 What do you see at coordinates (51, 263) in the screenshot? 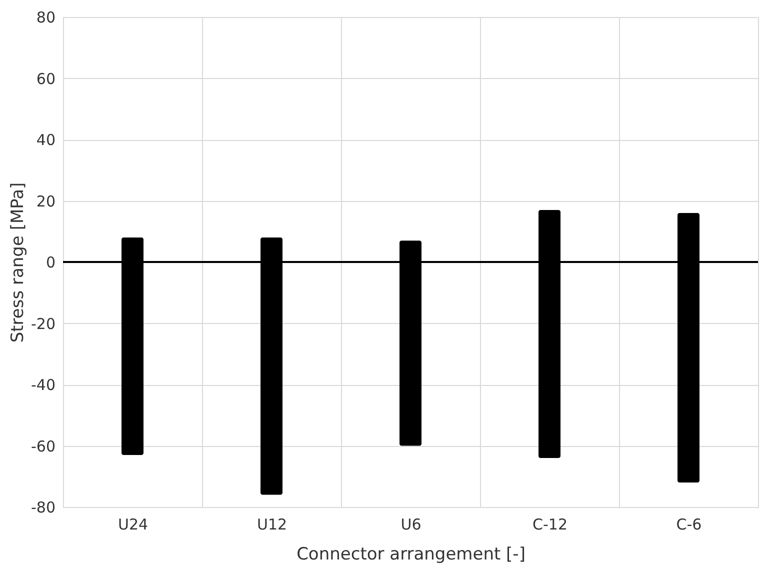
I see `y-tick-label: 0` at bounding box center [51, 263].